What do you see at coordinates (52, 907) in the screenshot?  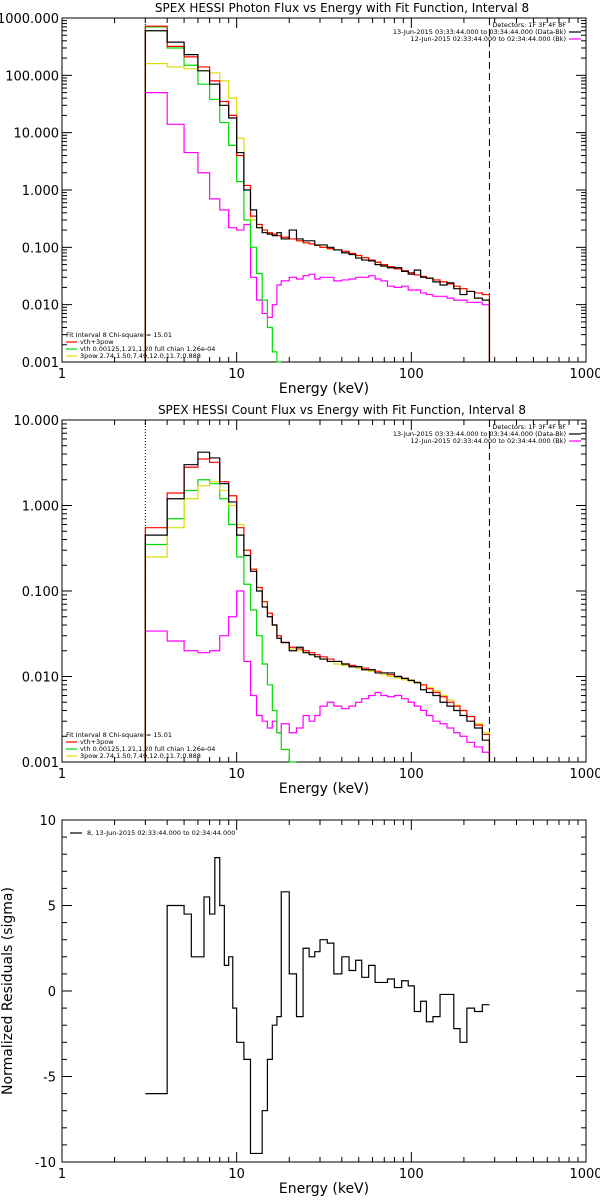 I see `y-tick-label: 5` at bounding box center [52, 907].